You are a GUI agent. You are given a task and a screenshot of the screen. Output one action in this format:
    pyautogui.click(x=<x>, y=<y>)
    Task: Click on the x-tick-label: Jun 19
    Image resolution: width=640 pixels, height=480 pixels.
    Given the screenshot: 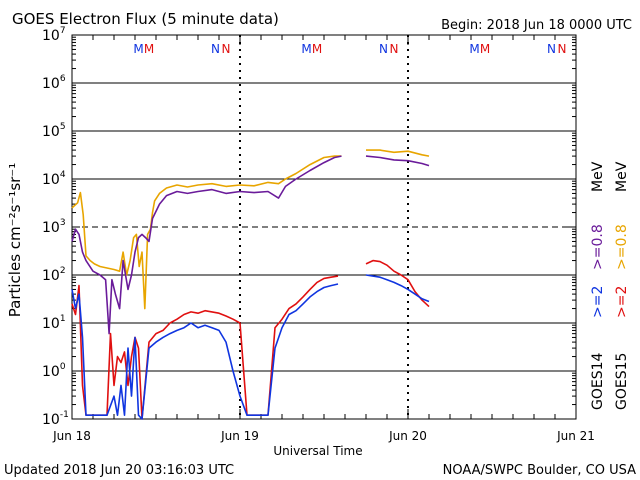 What is the action you would take?
    pyautogui.click(x=239, y=436)
    